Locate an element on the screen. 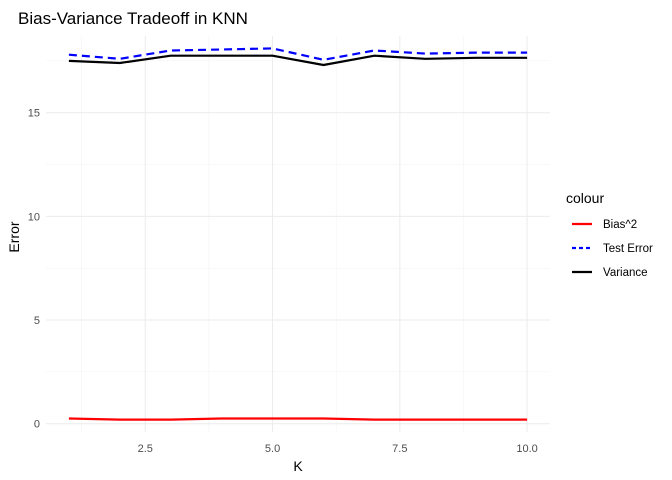 The width and height of the screenshot is (672, 480). x-tick-label: 10.0 is located at coordinates (526, 449).